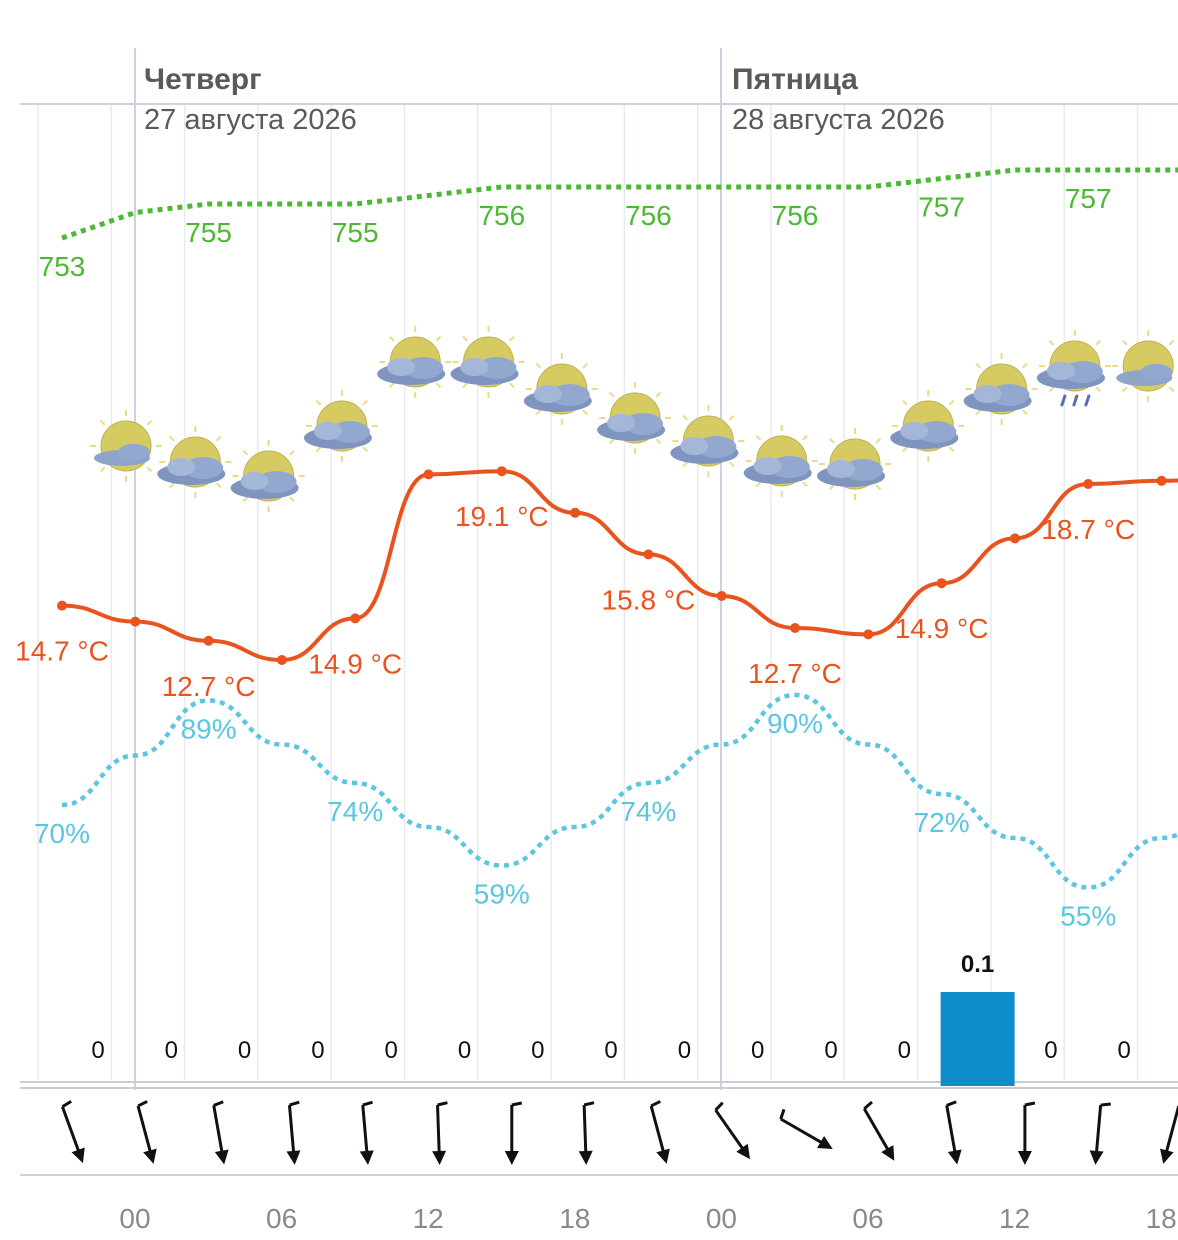 The width and height of the screenshot is (1178, 1240). I want to click on pressure-label: 757, so click(941, 207).